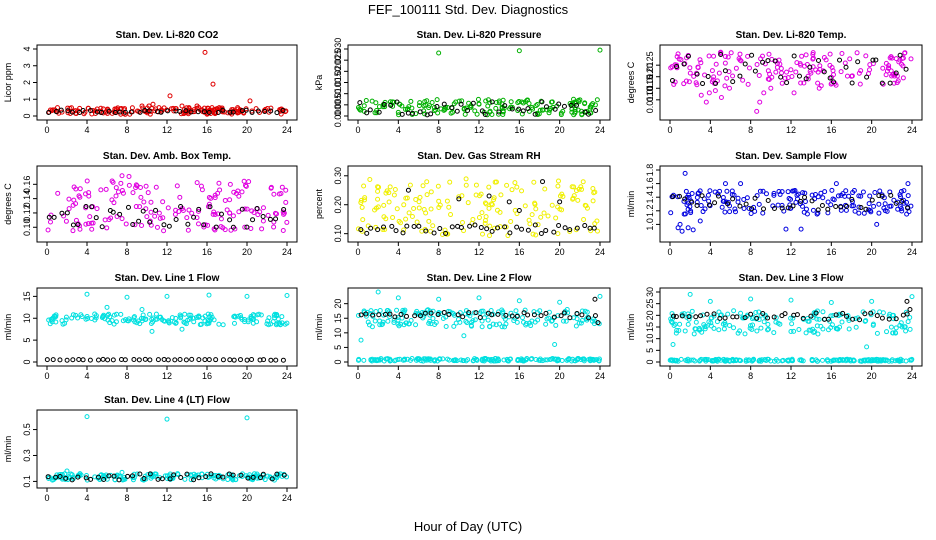  I want to click on panel-title: Stan. Dev. Li-820 CO2, so click(167, 35).